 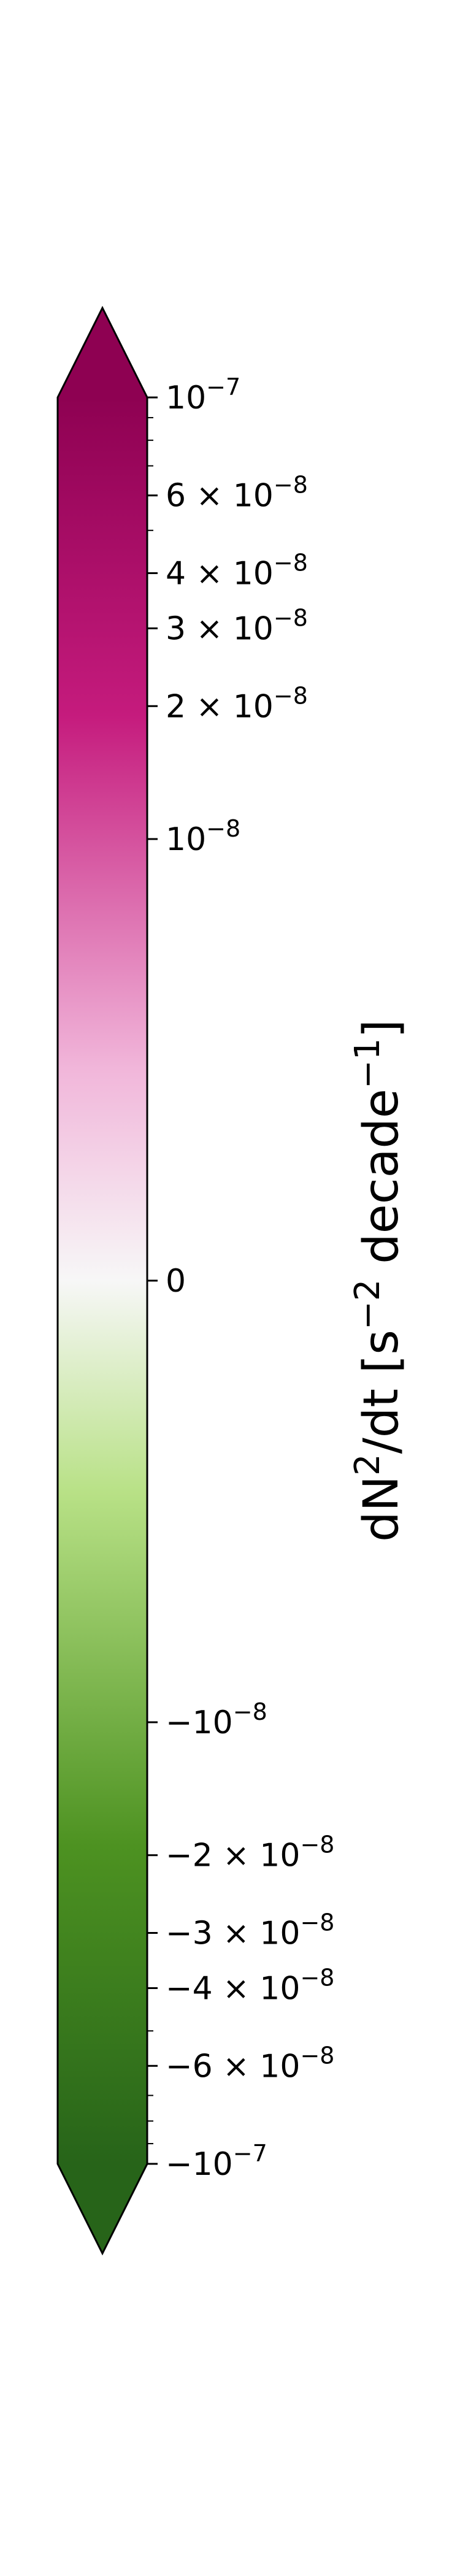 I want to click on tick-label-9: −3 × 10⁻⁸, so click(x=250, y=1930).